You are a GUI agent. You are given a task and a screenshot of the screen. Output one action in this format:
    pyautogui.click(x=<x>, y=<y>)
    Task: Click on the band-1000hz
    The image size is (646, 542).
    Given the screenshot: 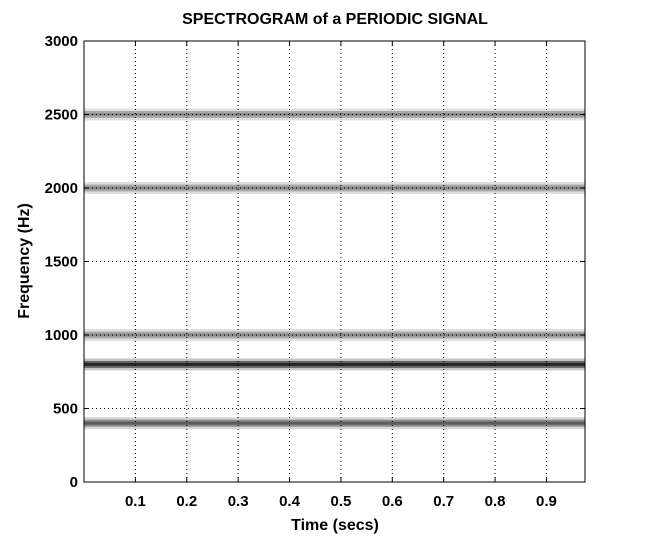 What is the action you would take?
    pyautogui.click(x=334, y=335)
    